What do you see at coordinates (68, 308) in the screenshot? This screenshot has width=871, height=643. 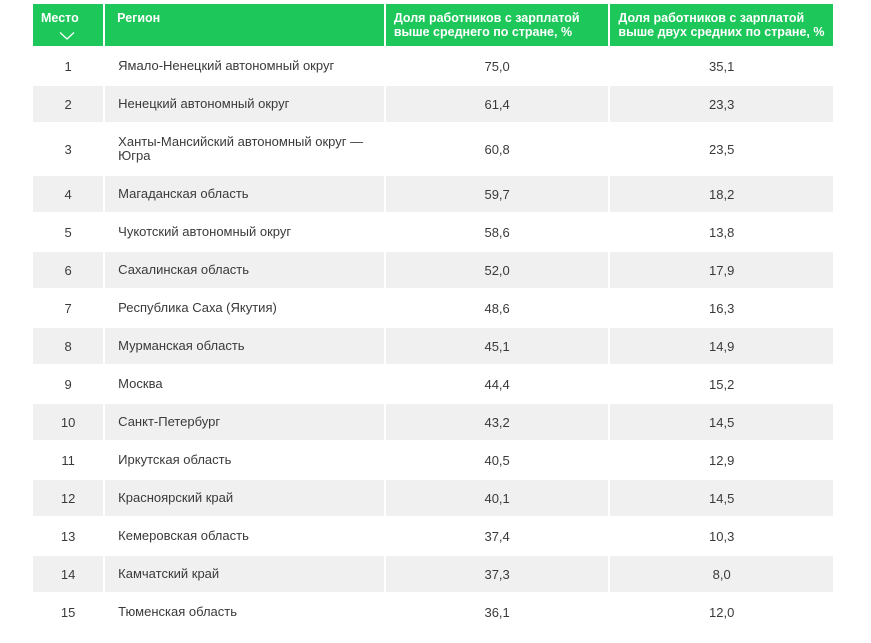 I see `cell-place: 7` at bounding box center [68, 308].